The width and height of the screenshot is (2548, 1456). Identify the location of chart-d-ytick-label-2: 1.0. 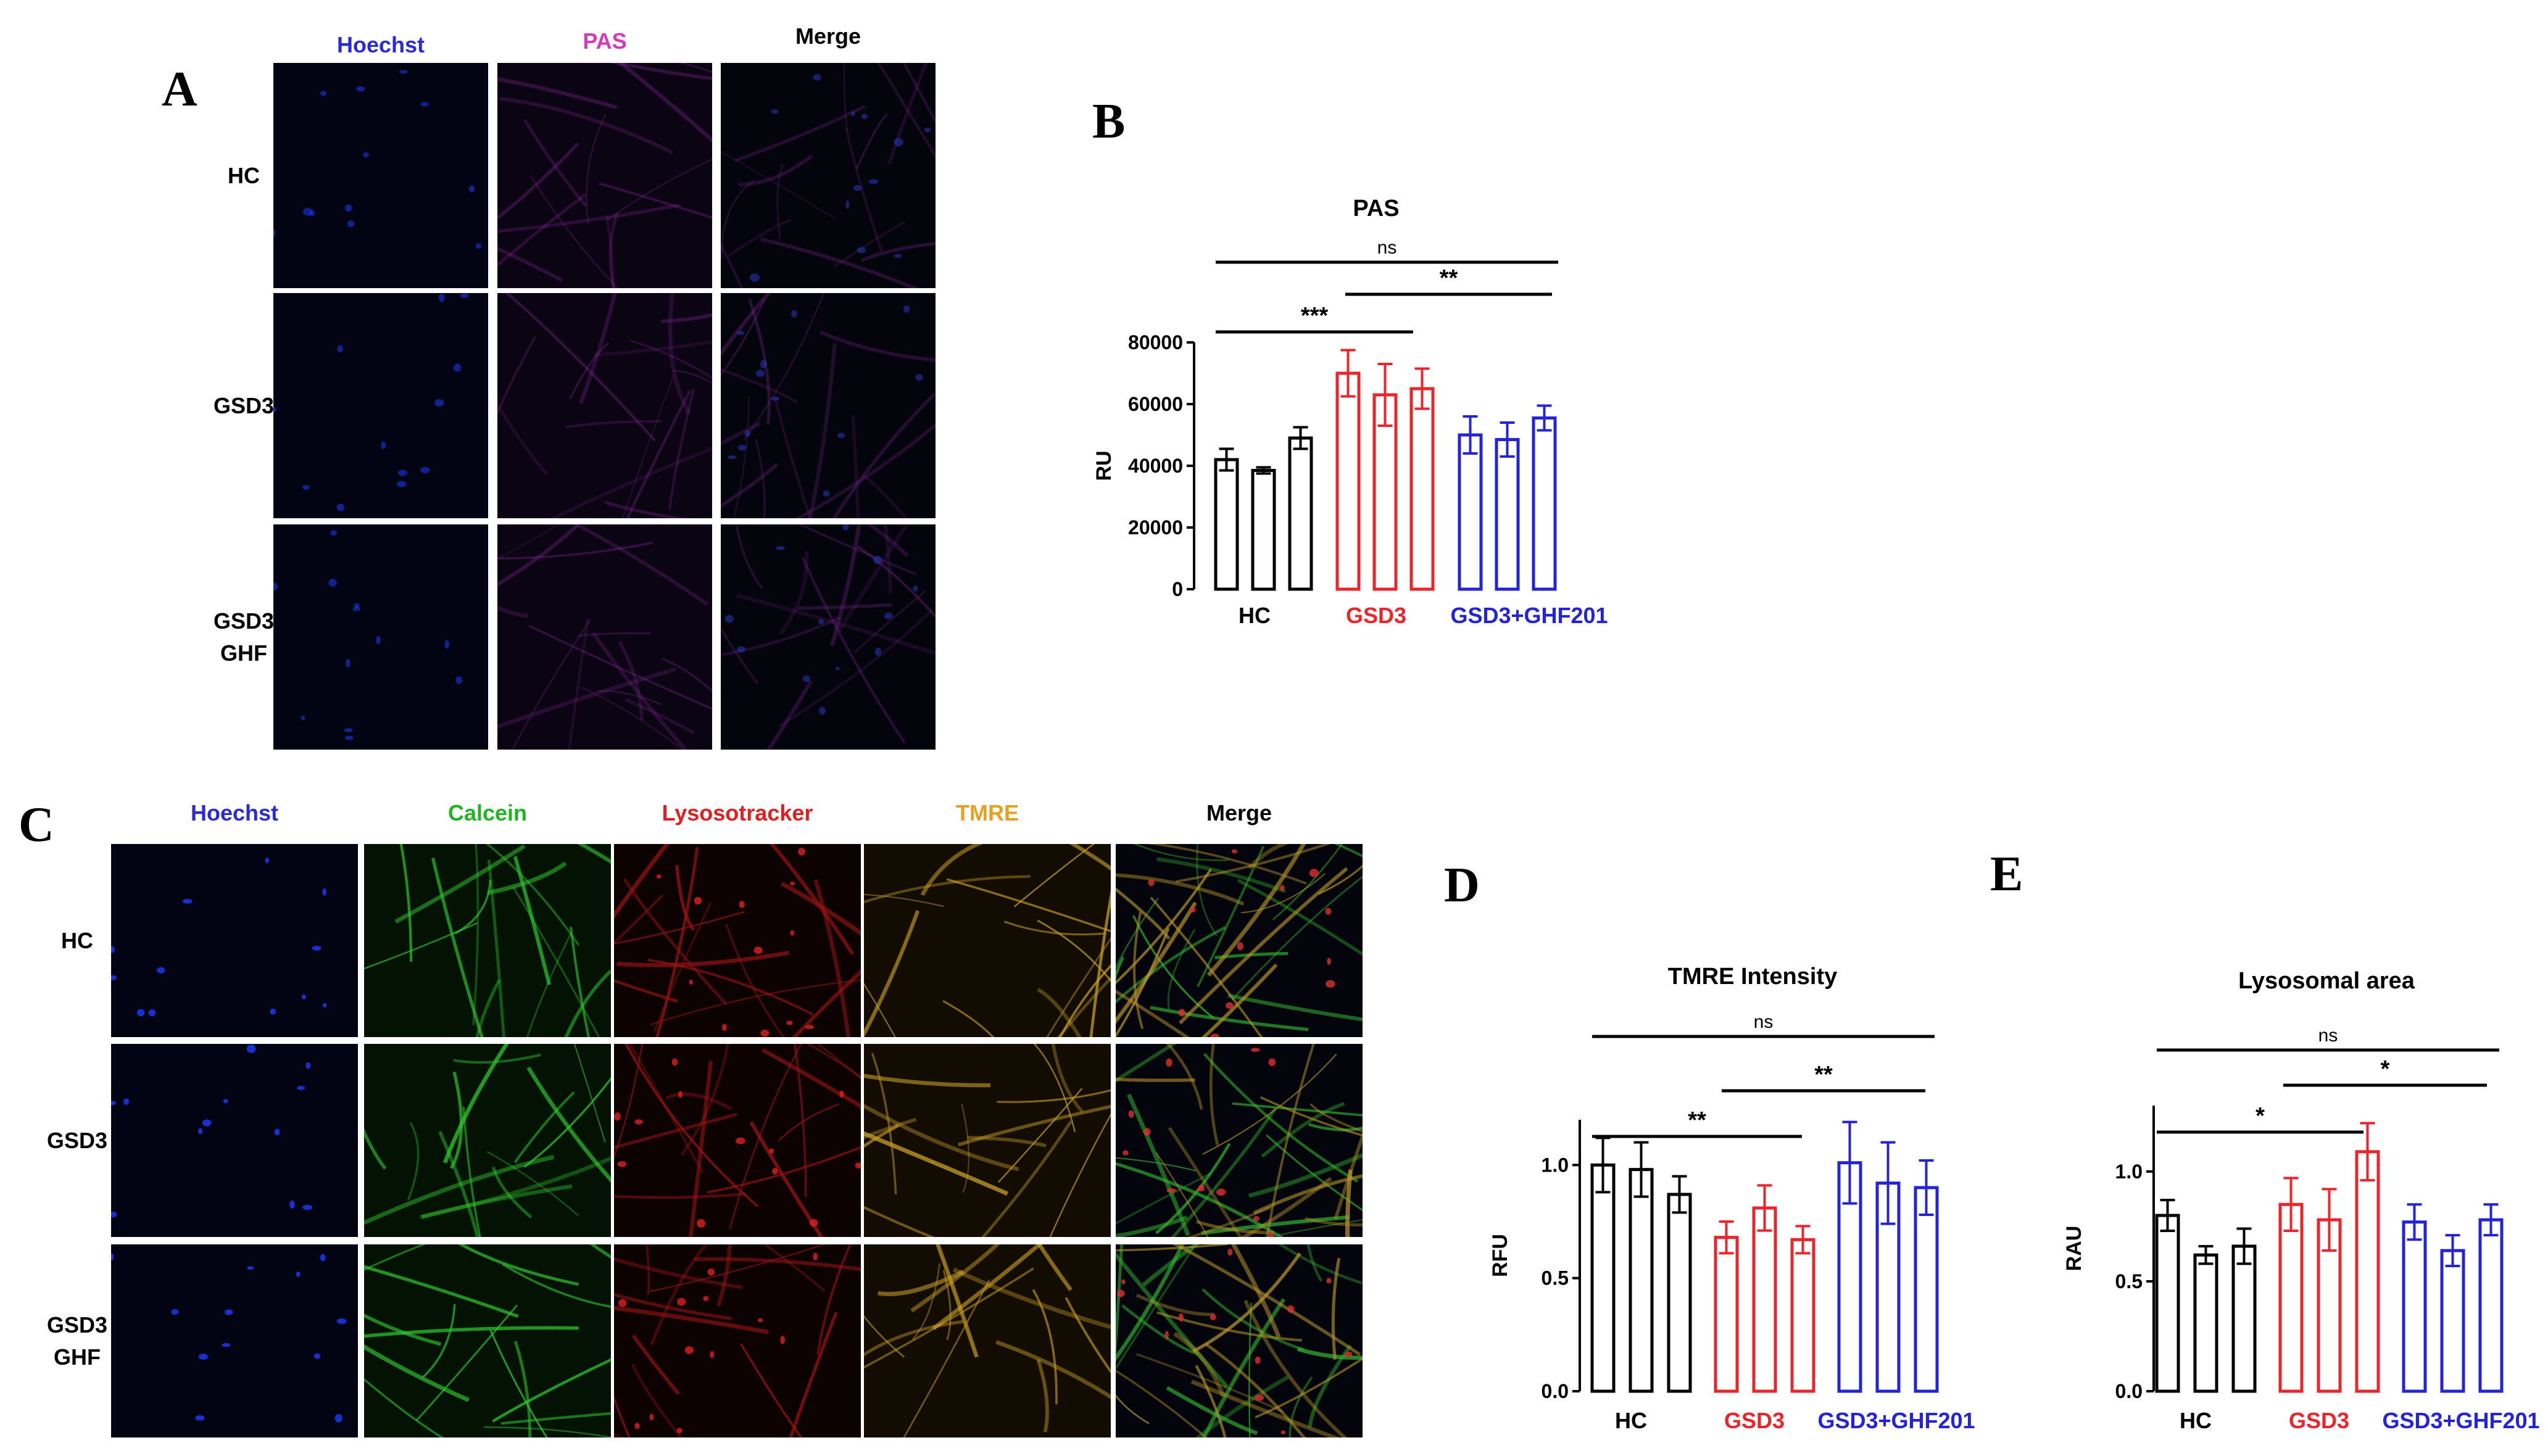
(1555, 1165).